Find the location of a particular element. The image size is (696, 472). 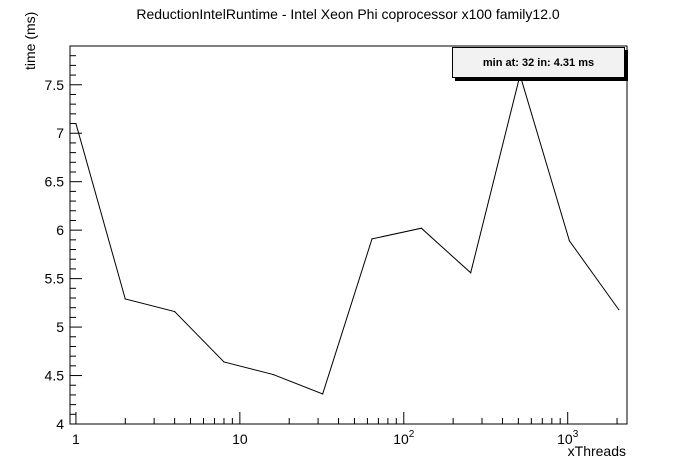

y-tick-label: 7.5 is located at coordinates (55, 85).